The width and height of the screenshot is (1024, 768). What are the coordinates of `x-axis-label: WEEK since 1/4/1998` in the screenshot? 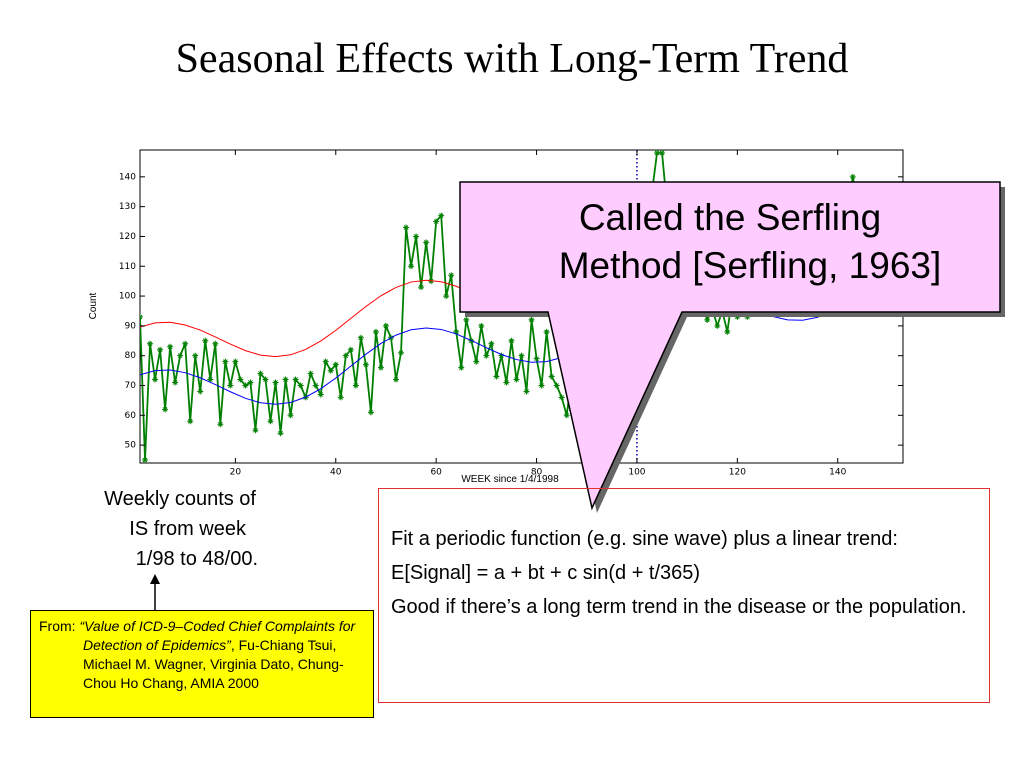 It's located at (510, 479).